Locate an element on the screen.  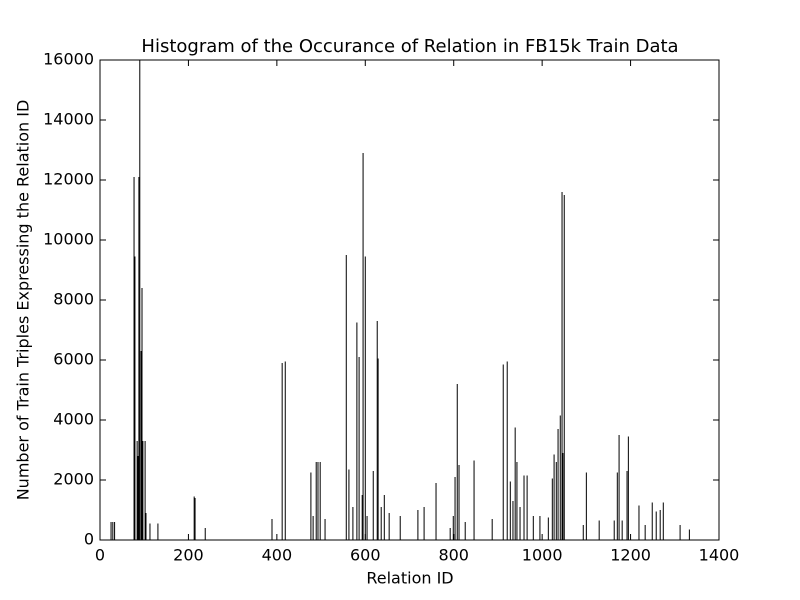
y-tick-label: 6000 is located at coordinates (73, 359).